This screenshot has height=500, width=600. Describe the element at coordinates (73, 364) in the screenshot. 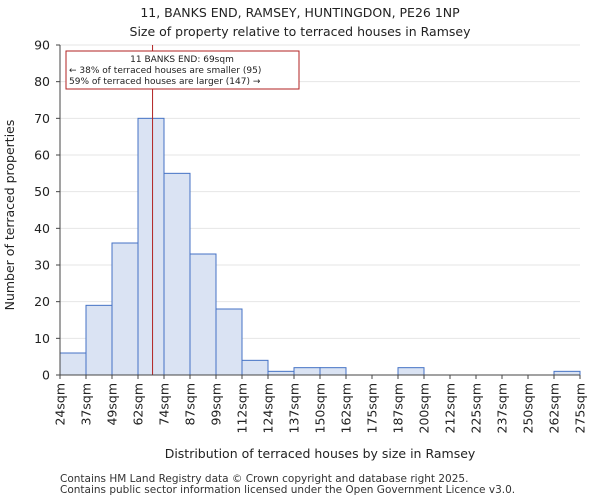

I see `bar-24sqm` at that location.